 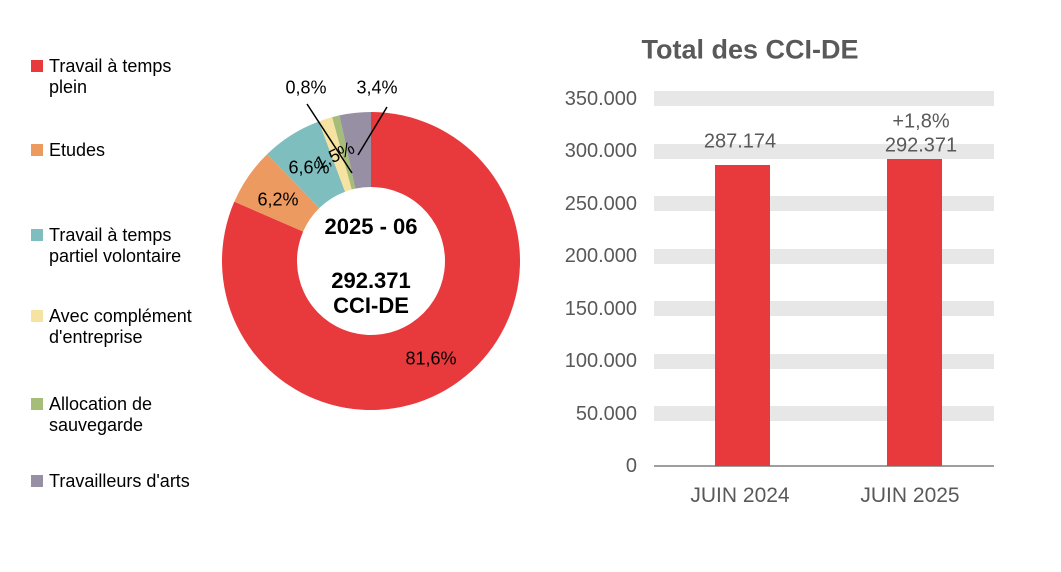 What do you see at coordinates (600, 98) in the screenshot?
I see `y-axis-tick-label: 350.000` at bounding box center [600, 98].